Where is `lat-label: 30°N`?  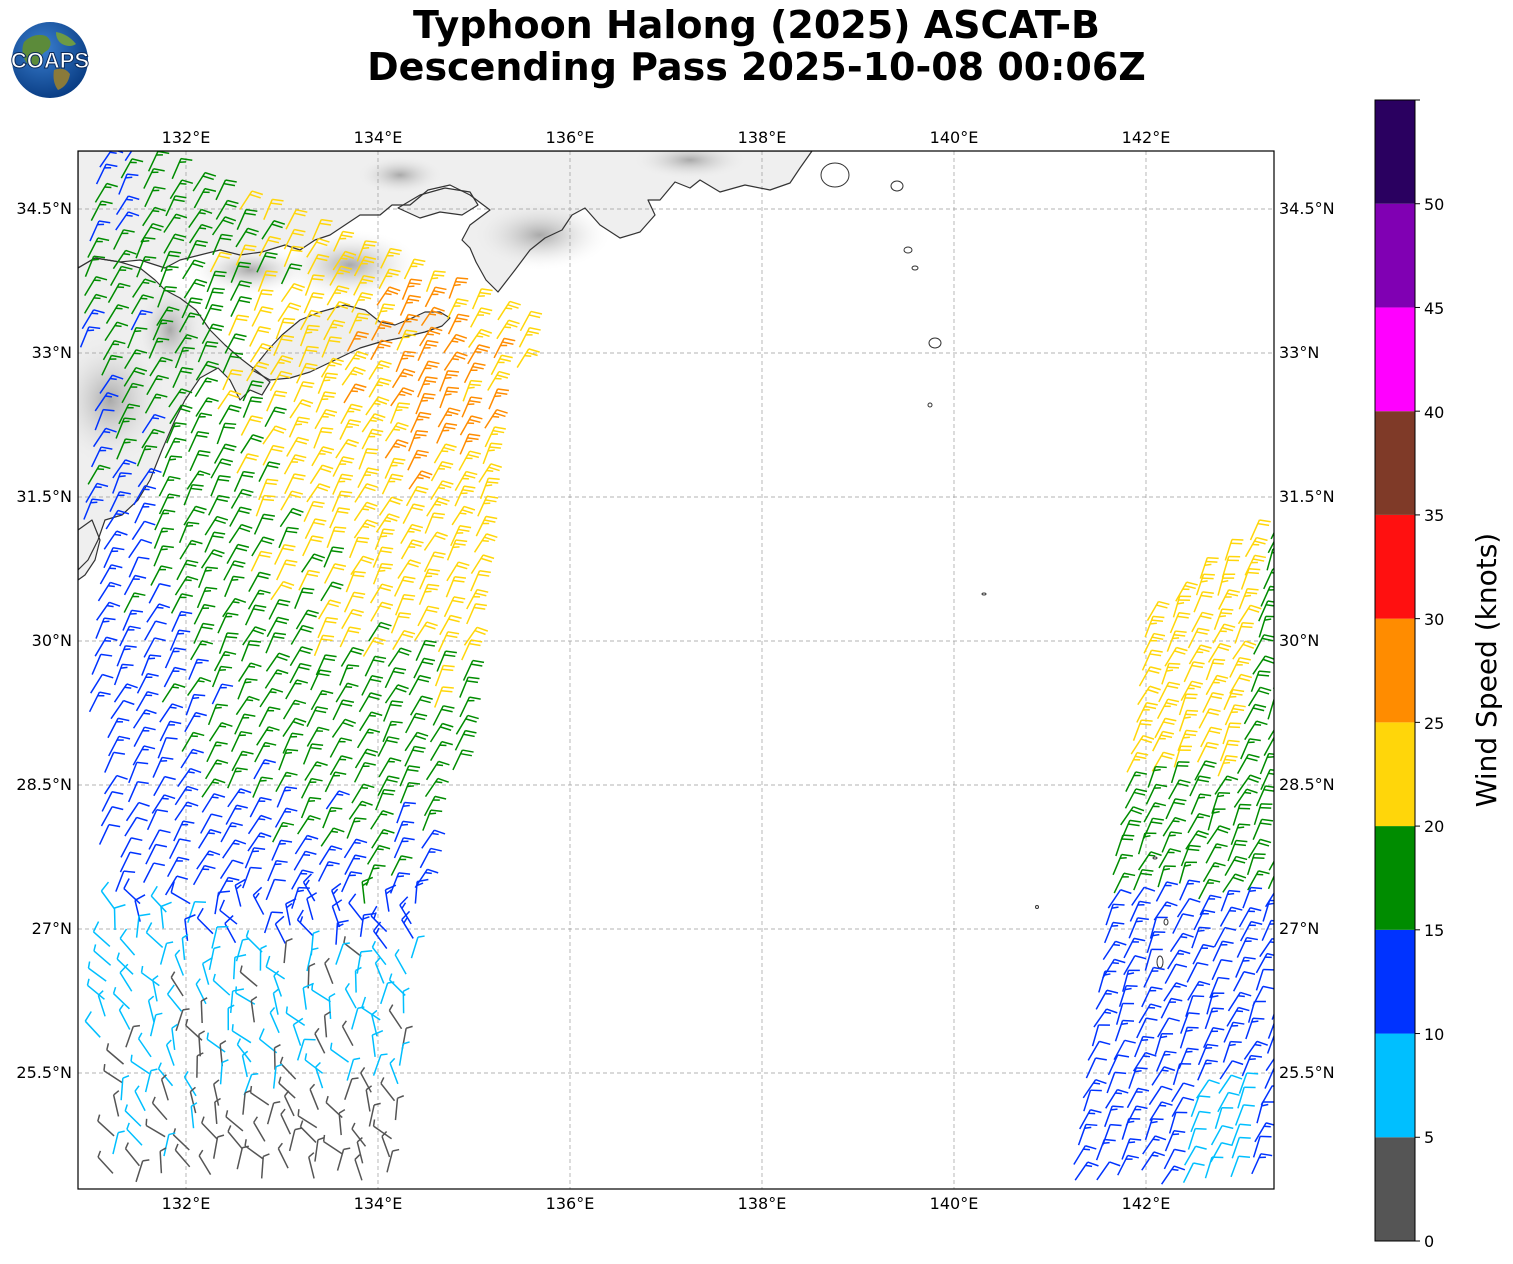 lat-label: 30°N is located at coordinates (1299, 640).